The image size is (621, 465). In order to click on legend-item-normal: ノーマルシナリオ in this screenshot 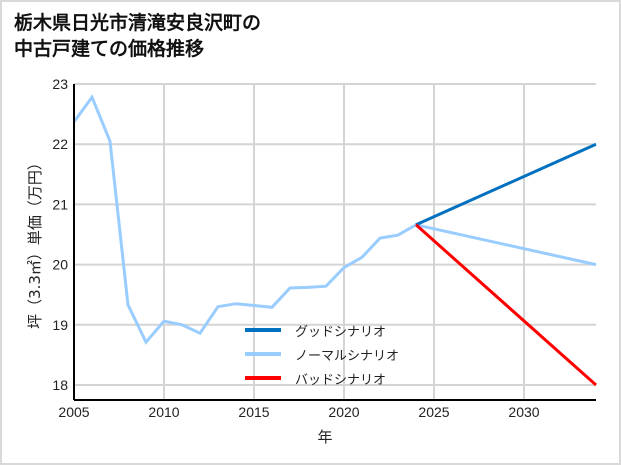, I will do `click(322, 354)`.